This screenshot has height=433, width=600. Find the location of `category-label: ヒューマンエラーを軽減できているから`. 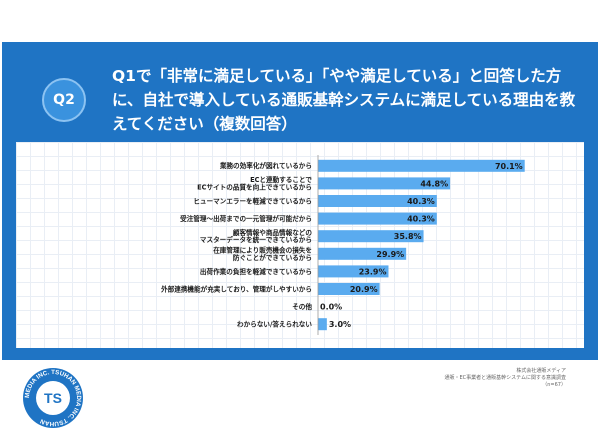

category-label: ヒューマンエラーを軽減できているから is located at coordinates (252, 200).